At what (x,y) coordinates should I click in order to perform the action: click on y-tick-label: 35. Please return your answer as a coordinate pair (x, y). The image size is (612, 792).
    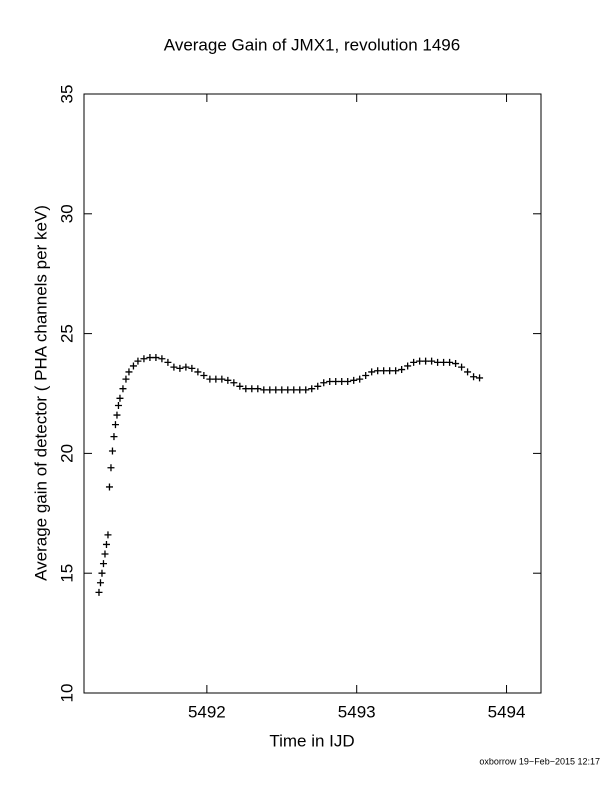
    Looking at the image, I should click on (66, 94).